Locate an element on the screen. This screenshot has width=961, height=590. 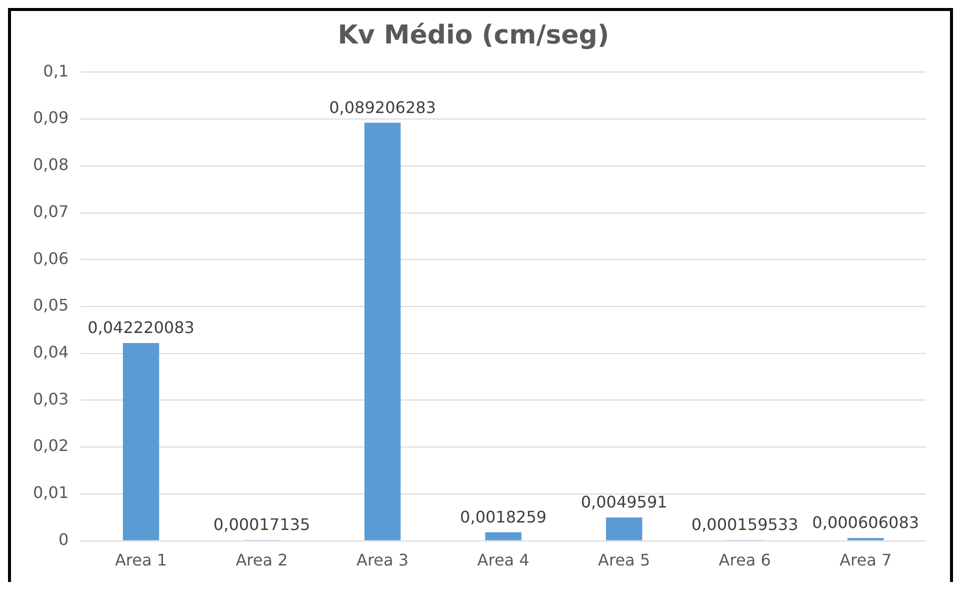
data-label: 0,000606083 is located at coordinates (866, 522).